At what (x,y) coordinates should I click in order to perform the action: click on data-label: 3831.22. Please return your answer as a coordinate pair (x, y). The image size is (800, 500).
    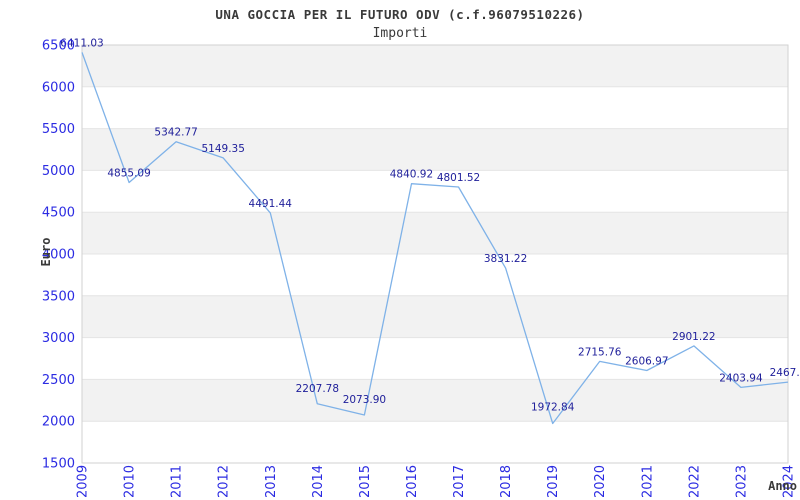
    Looking at the image, I should click on (505, 259).